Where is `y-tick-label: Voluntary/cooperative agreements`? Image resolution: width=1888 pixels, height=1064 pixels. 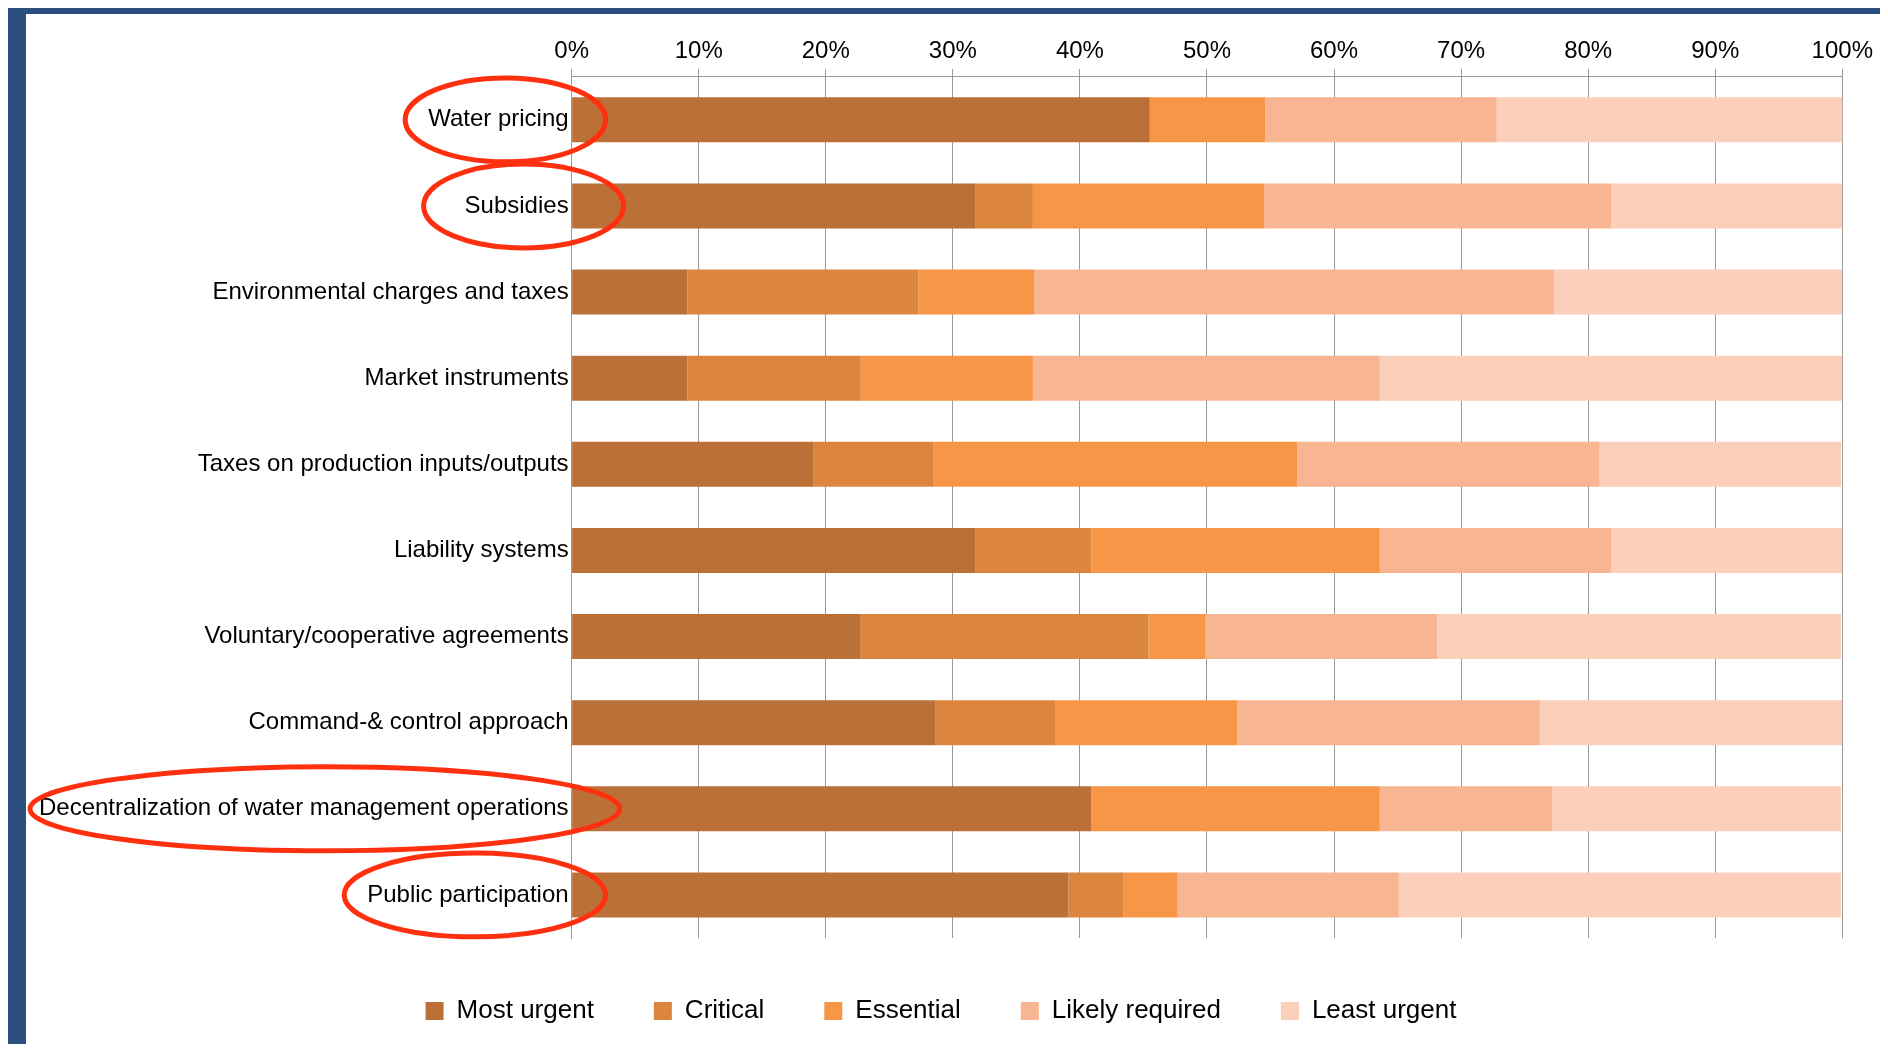
y-tick-label: Voluntary/cooperative agreements is located at coordinates (386, 635).